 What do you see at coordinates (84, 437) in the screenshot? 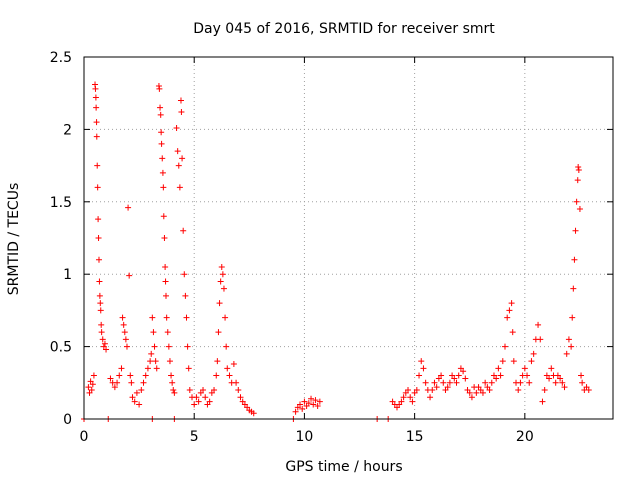
I see `x-tick-label-0: 0` at bounding box center [84, 437].